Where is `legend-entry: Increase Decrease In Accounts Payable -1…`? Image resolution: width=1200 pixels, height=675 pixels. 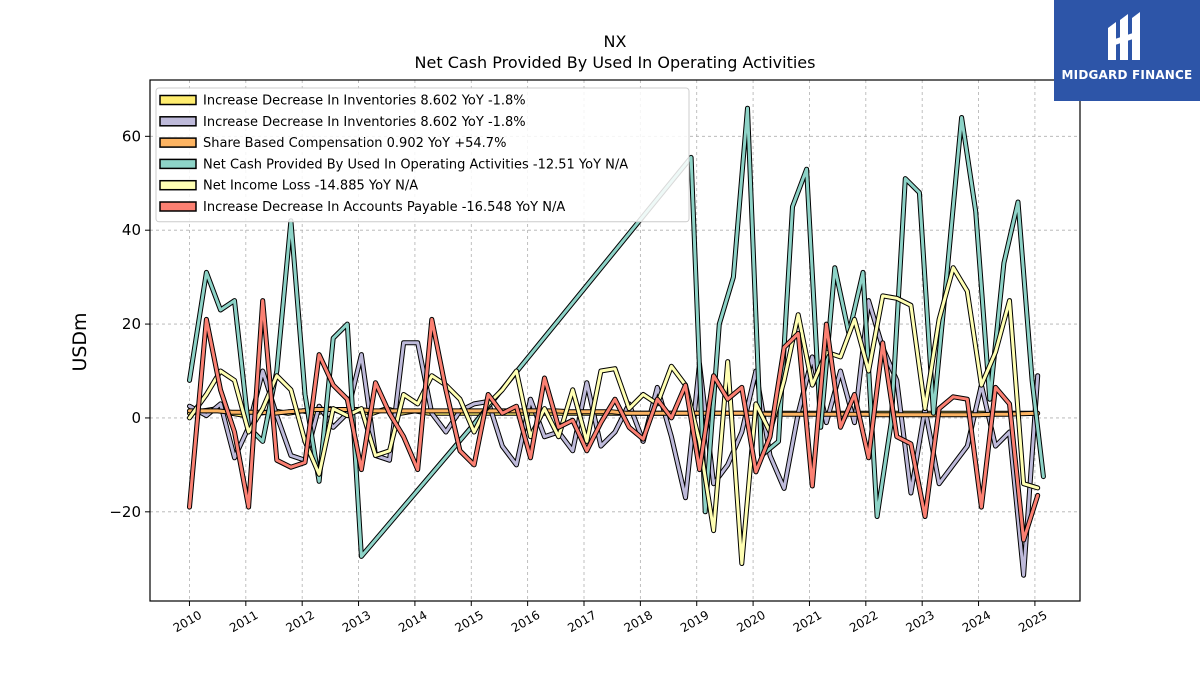
legend-entry: Increase Decrease In Accounts Payable -1… is located at coordinates (384, 207).